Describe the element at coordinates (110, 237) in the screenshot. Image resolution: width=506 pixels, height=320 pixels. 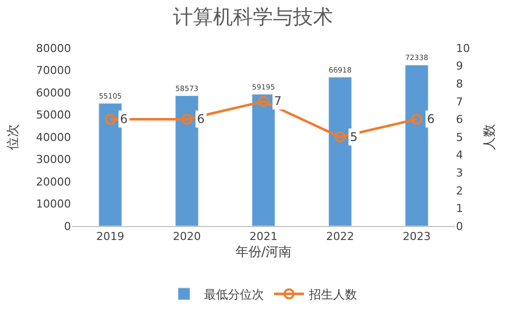
I see `x-tick-label: 2019` at that location.